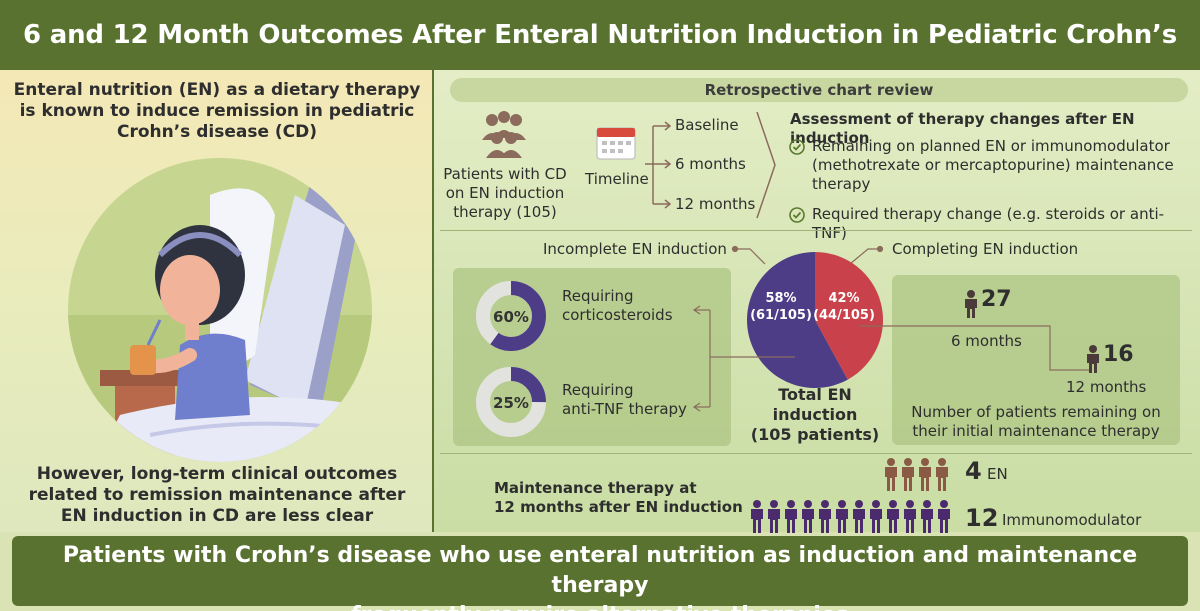 This screenshot has height=611, width=1200. Describe the element at coordinates (997, 474) in the screenshot. I see `en-label: EN` at that location.